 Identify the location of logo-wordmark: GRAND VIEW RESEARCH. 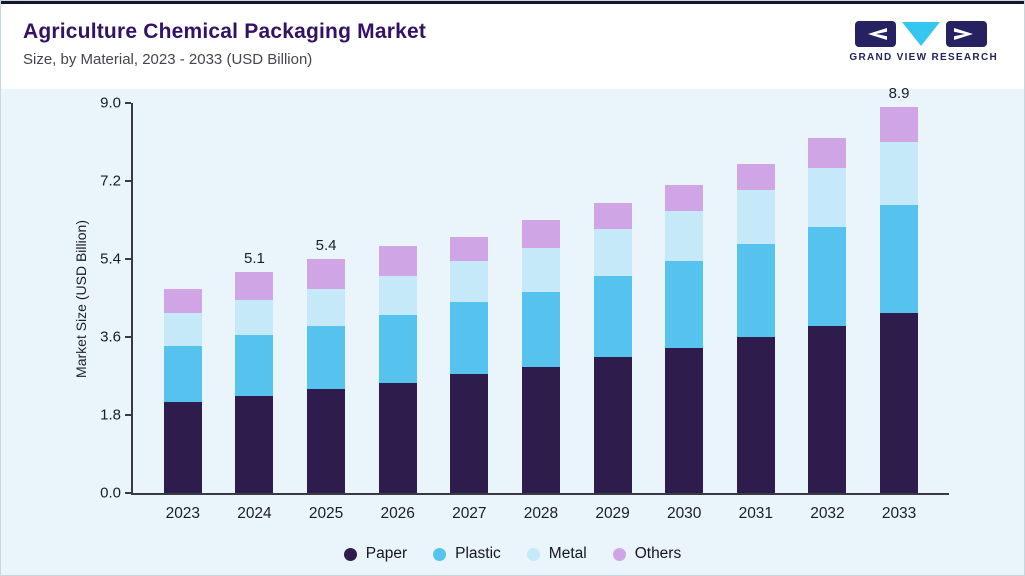
(923, 57).